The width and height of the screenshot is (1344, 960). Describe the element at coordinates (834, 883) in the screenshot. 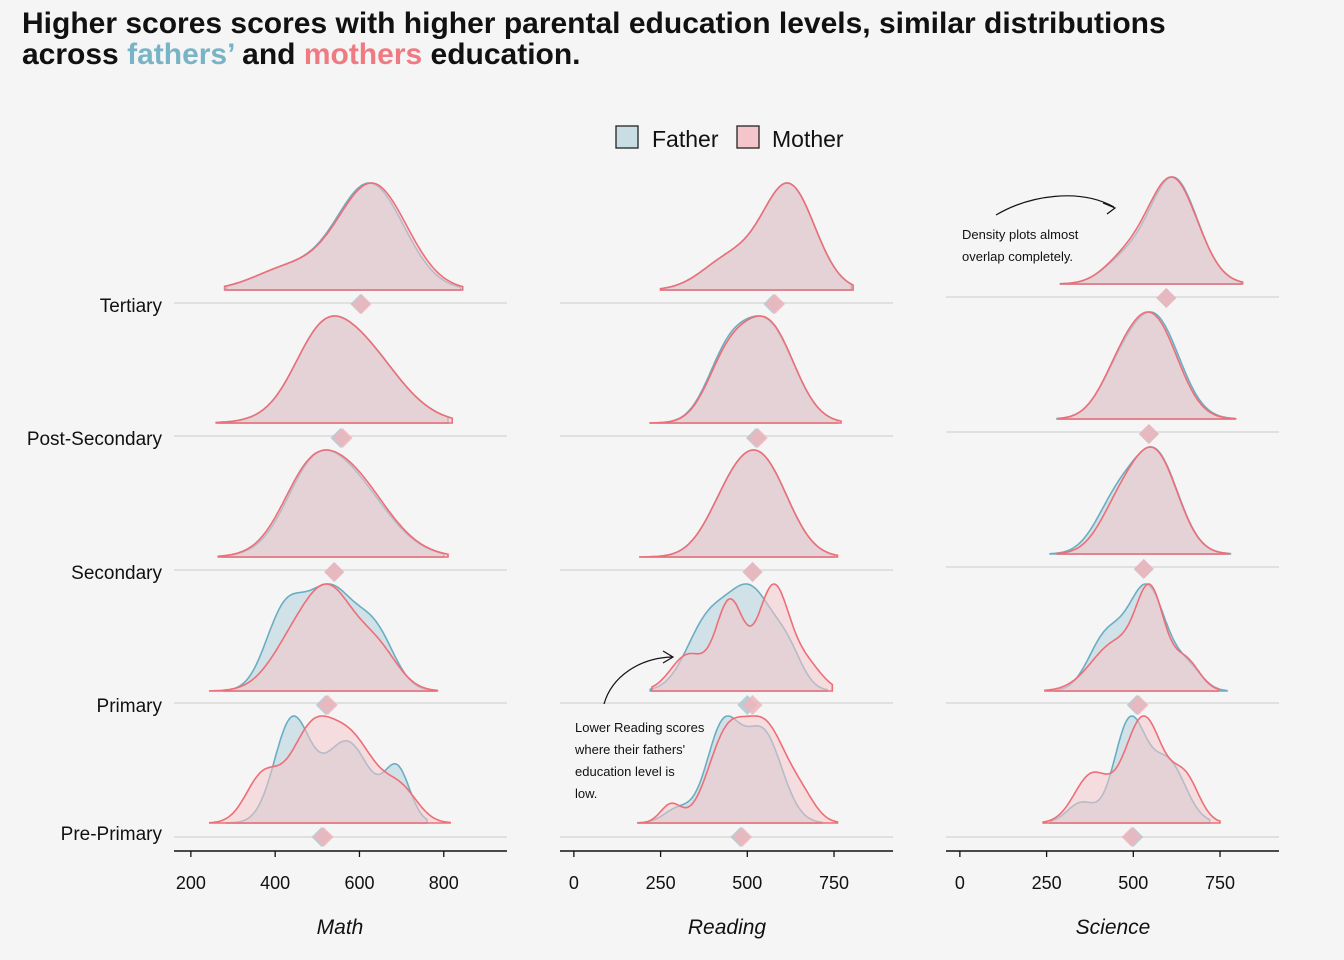

I see `reading-tick-label-750: 750` at that location.